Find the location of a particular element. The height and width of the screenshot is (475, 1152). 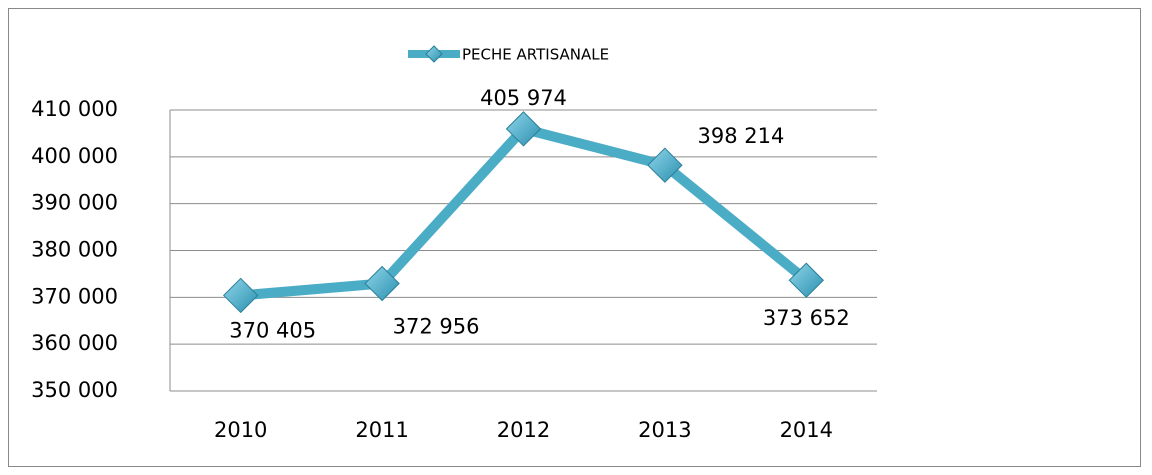

y-tick-label: 390 000 is located at coordinates (74, 203).